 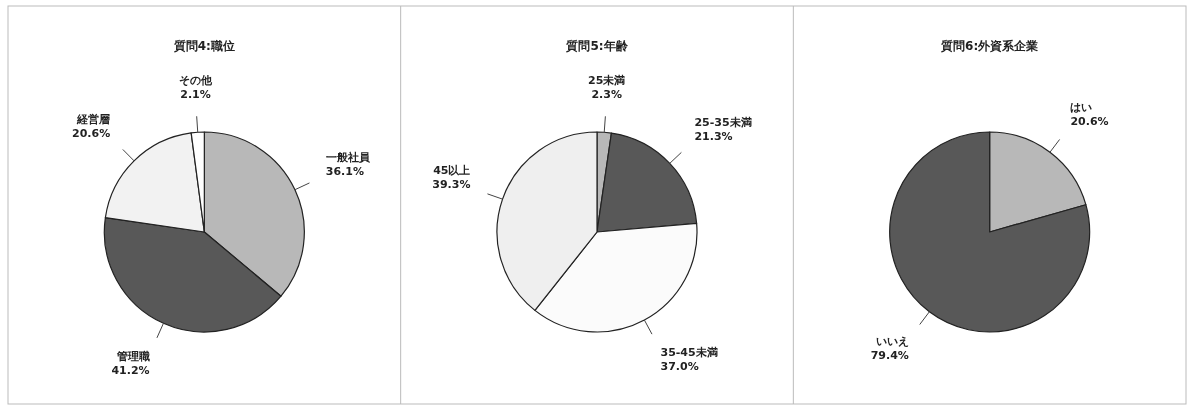 I want to click on data-label: 21.3%, so click(x=713, y=137).